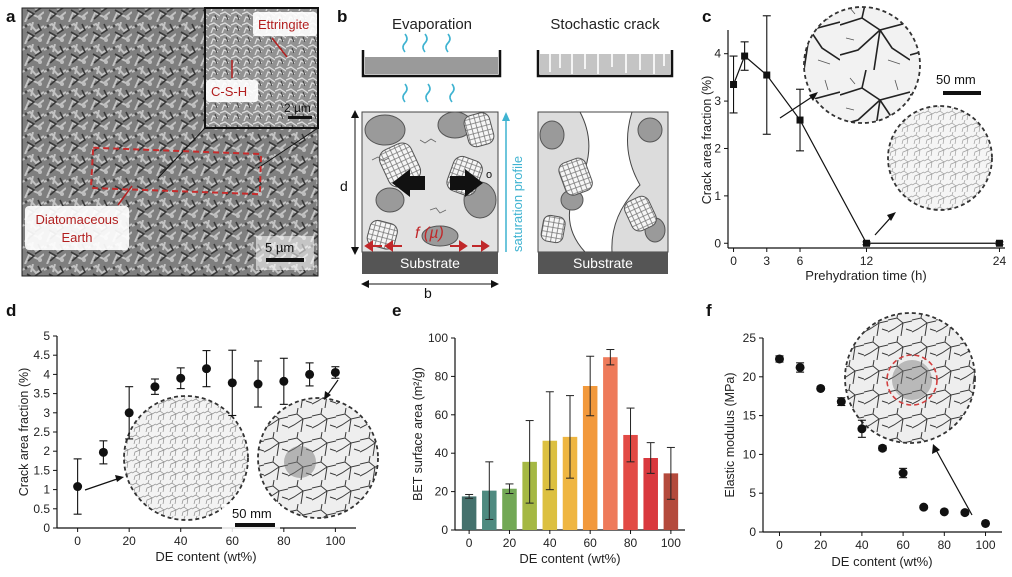  What do you see at coordinates (284, 541) in the screenshot?
I see `d-x-tick-label: 80` at bounding box center [284, 541].